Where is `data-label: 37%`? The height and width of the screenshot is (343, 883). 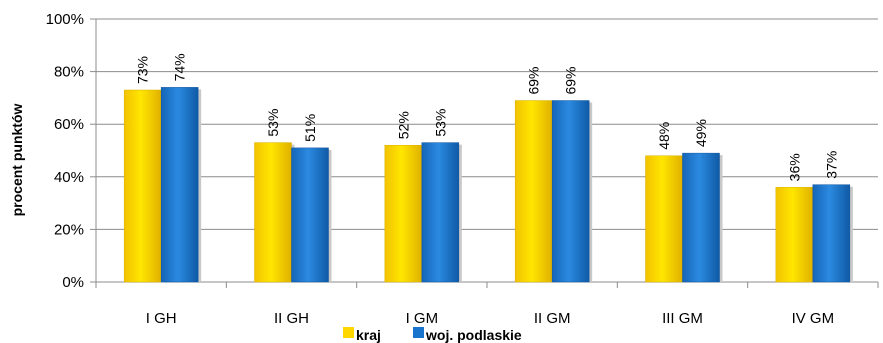
data-label: 37% is located at coordinates (831, 165).